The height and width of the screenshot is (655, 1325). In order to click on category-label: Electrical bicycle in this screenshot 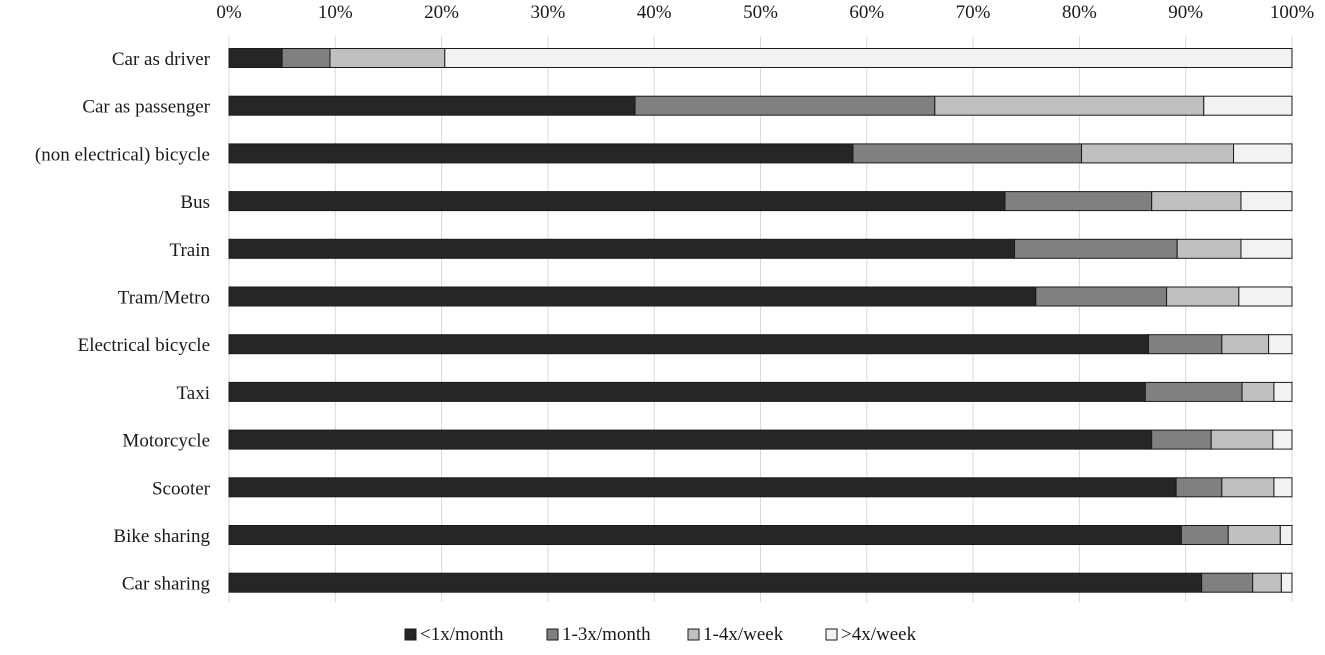, I will do `click(144, 345)`.